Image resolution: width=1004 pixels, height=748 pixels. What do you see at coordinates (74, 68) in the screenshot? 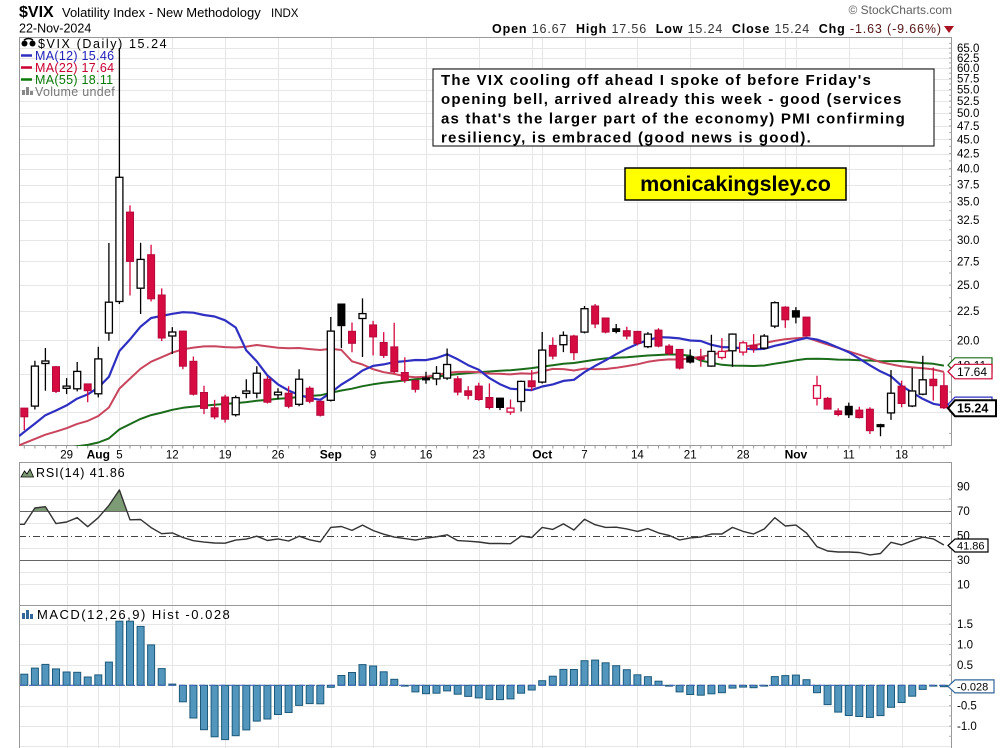
I see `svg-text: MA(22) 17.64` at bounding box center [74, 68].